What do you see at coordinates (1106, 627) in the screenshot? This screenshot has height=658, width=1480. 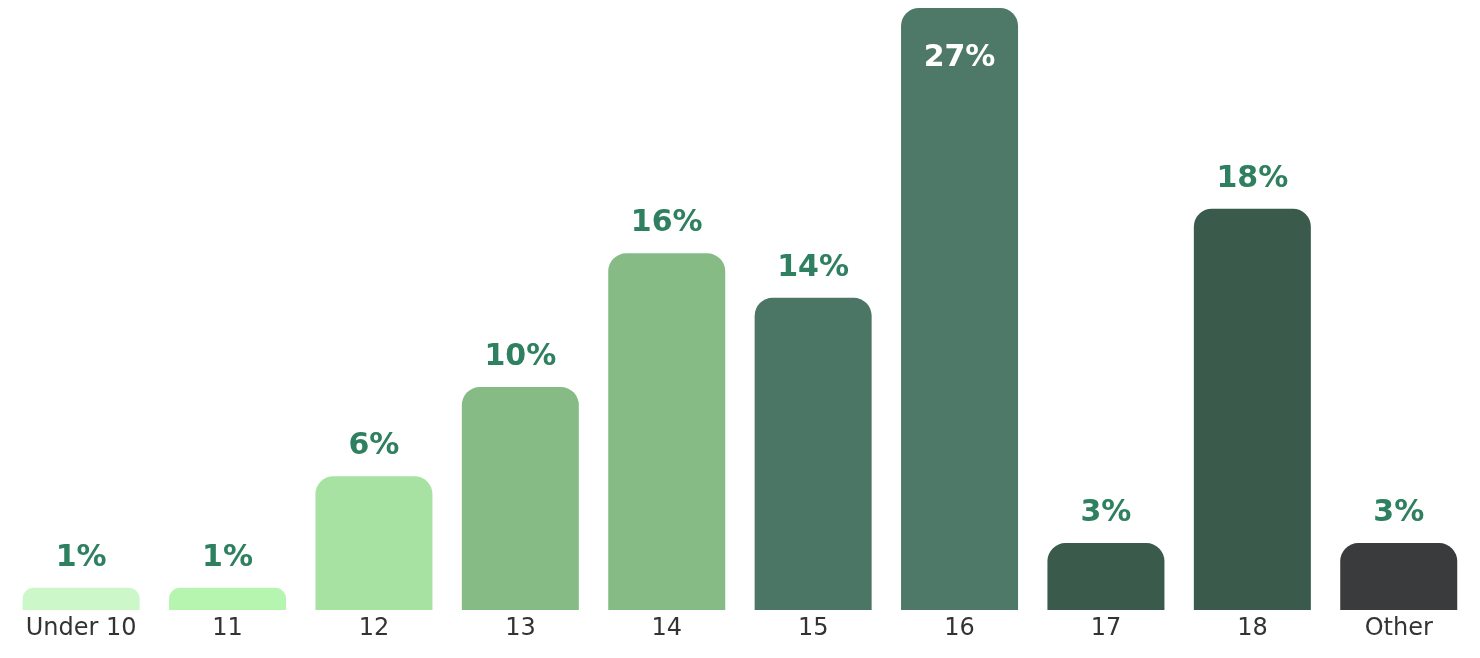 I see `x-tick-label: 17` at bounding box center [1106, 627].